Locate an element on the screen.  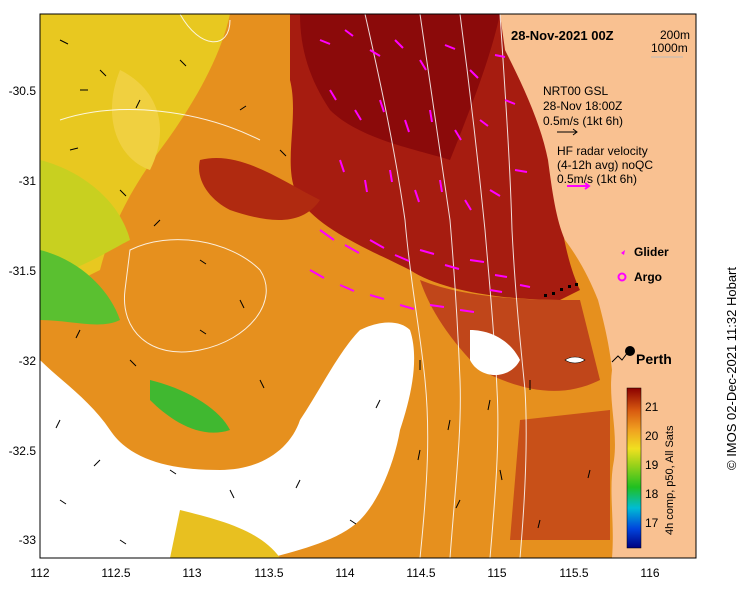
x-tick-113: 113 is located at coordinates (192, 573).